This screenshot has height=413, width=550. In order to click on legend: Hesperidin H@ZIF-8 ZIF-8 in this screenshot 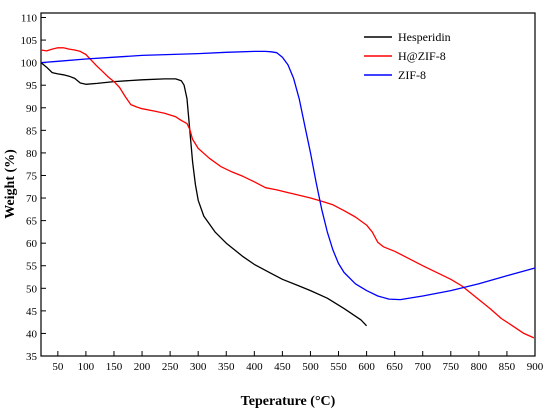, I will do `click(407, 56)`.